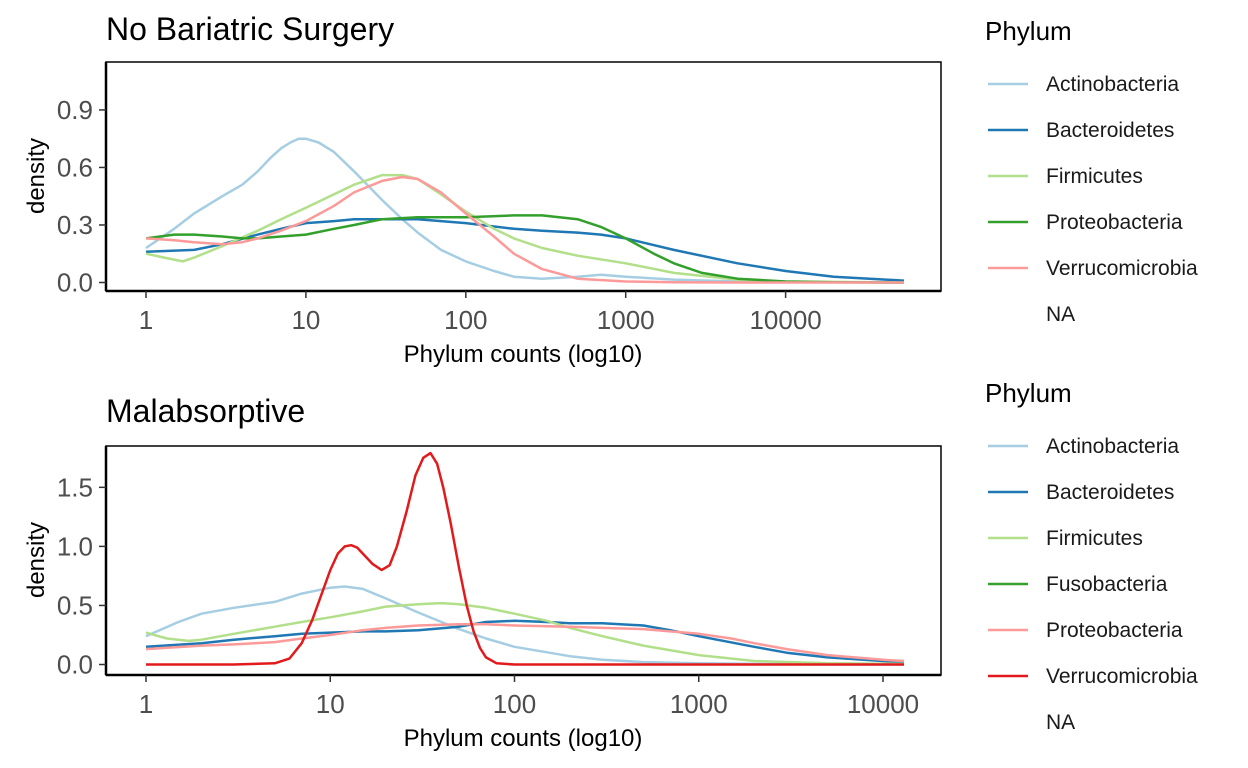 The width and height of the screenshot is (1248, 768). Describe the element at coordinates (75, 167) in the screenshot. I see `y-tick-label: 0.6` at that location.